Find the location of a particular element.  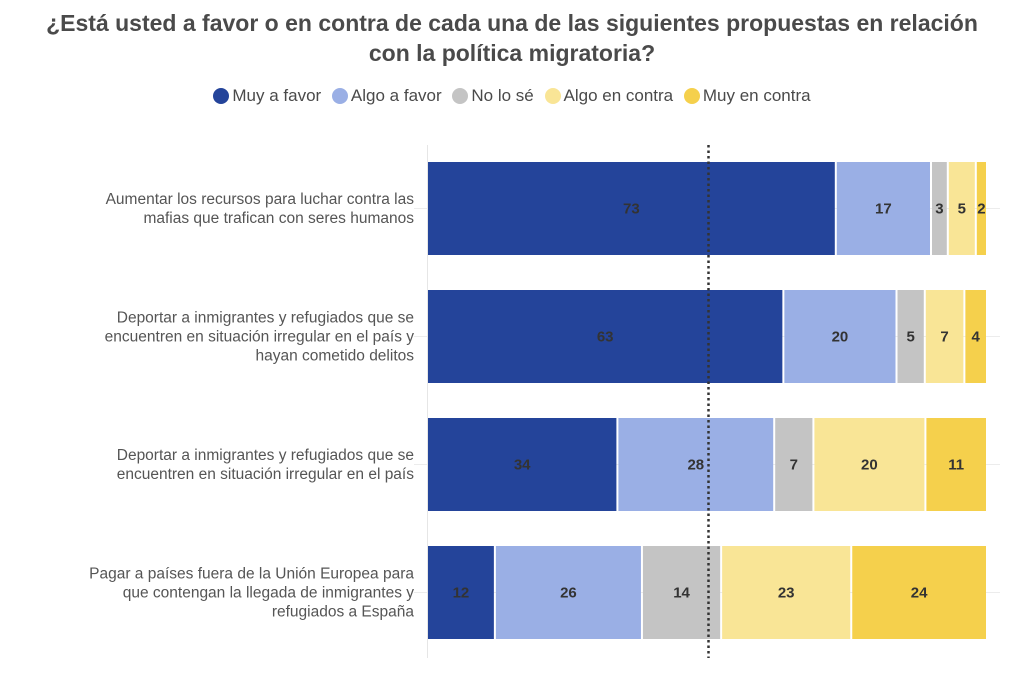

category-label: refugiados a España is located at coordinates (343, 612).